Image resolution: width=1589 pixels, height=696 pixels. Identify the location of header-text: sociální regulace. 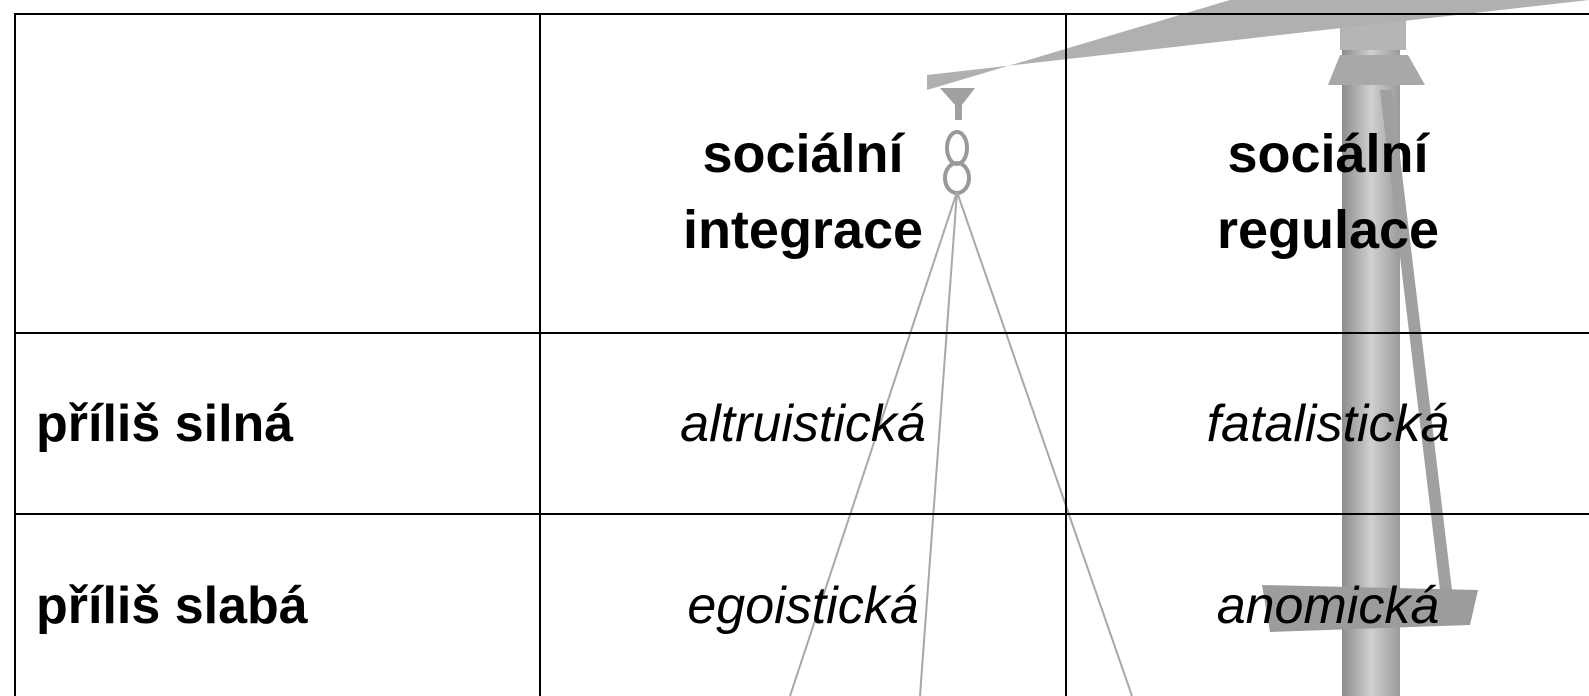
(1328, 191).